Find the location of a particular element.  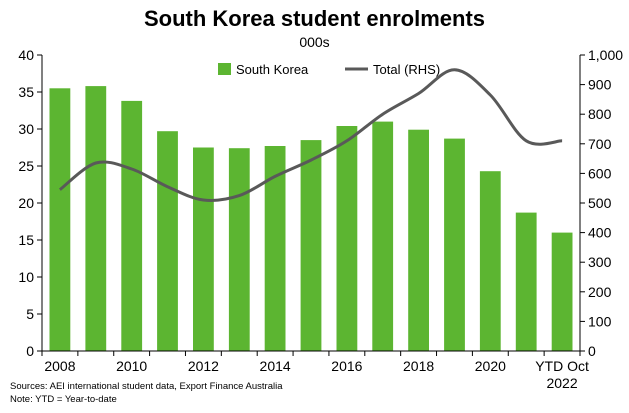

y-left-tick-label: 35 is located at coordinates (26, 92).